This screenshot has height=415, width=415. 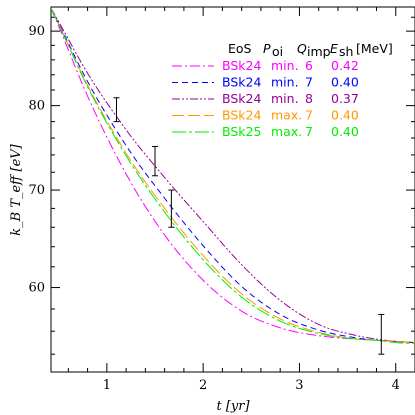 I want to click on legend-header-p: P, so click(x=267, y=48).